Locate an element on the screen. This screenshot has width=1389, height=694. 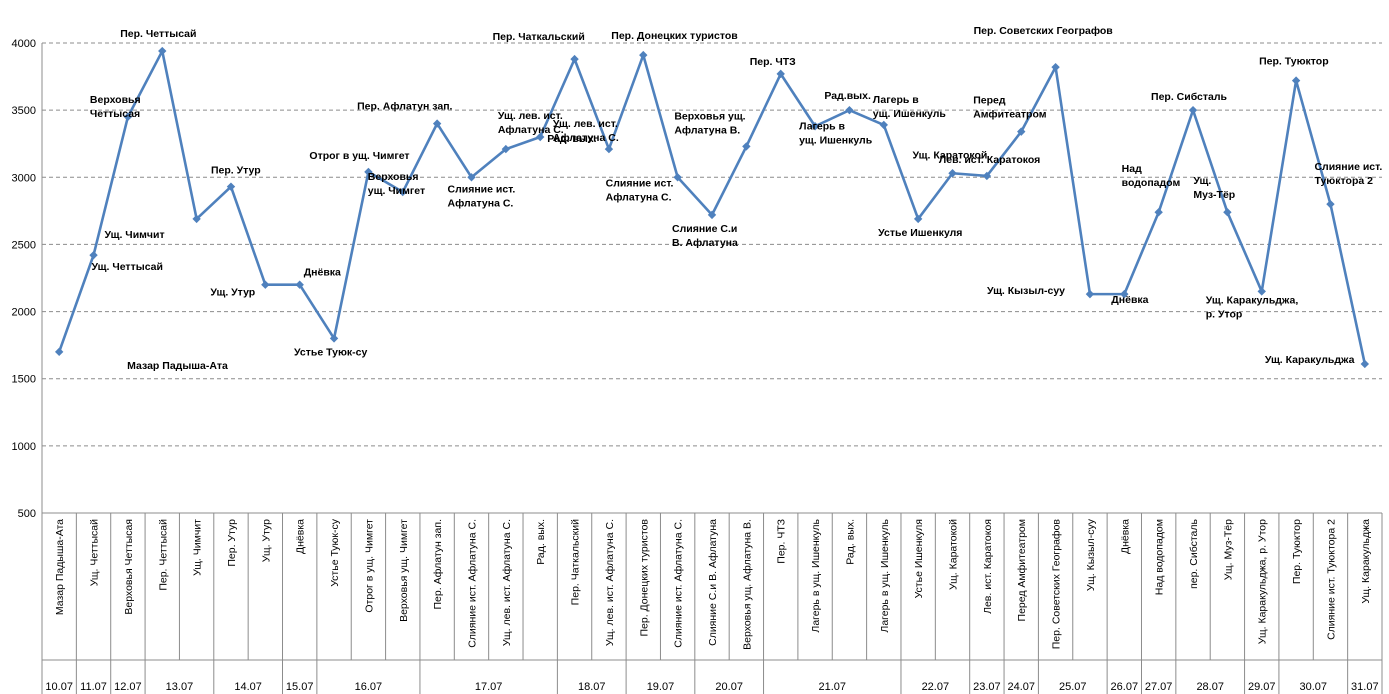
point-label: Слияние С.и В. Афлатуна is located at coordinates (705, 236).